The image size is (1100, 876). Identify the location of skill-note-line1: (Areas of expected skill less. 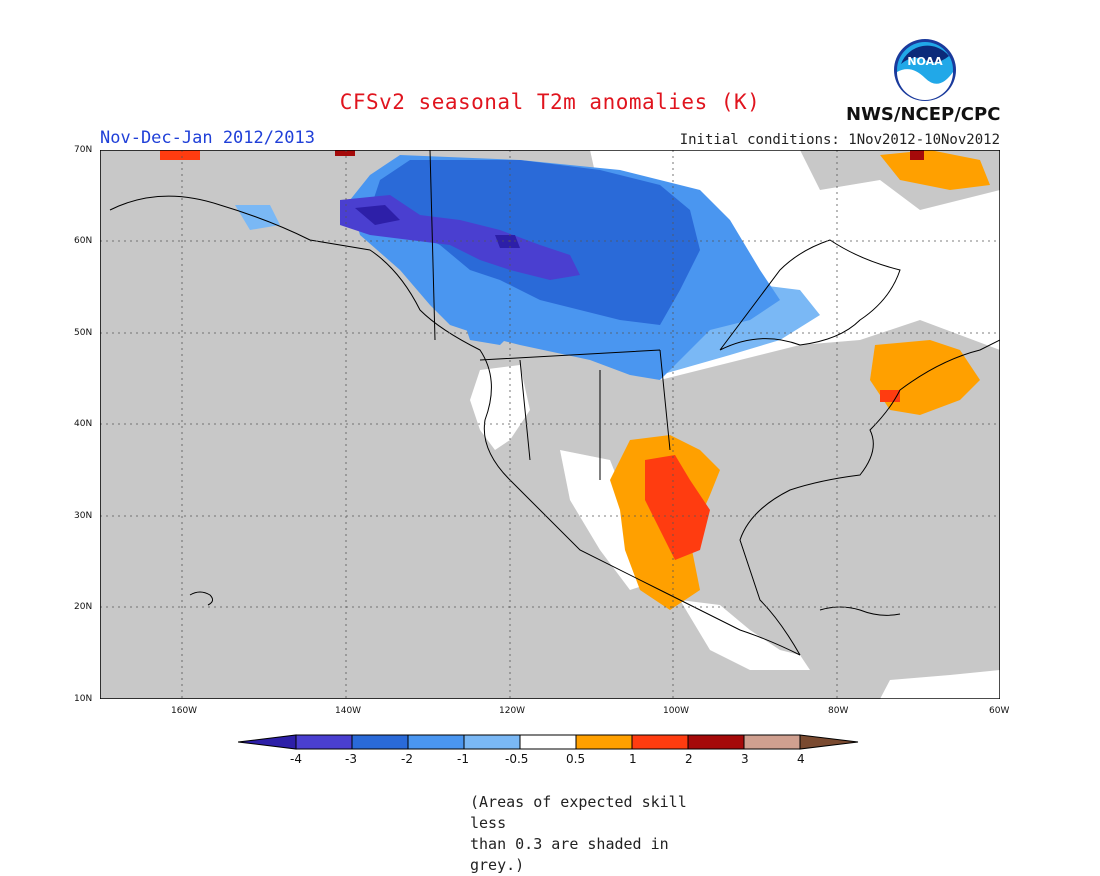
(578, 812).